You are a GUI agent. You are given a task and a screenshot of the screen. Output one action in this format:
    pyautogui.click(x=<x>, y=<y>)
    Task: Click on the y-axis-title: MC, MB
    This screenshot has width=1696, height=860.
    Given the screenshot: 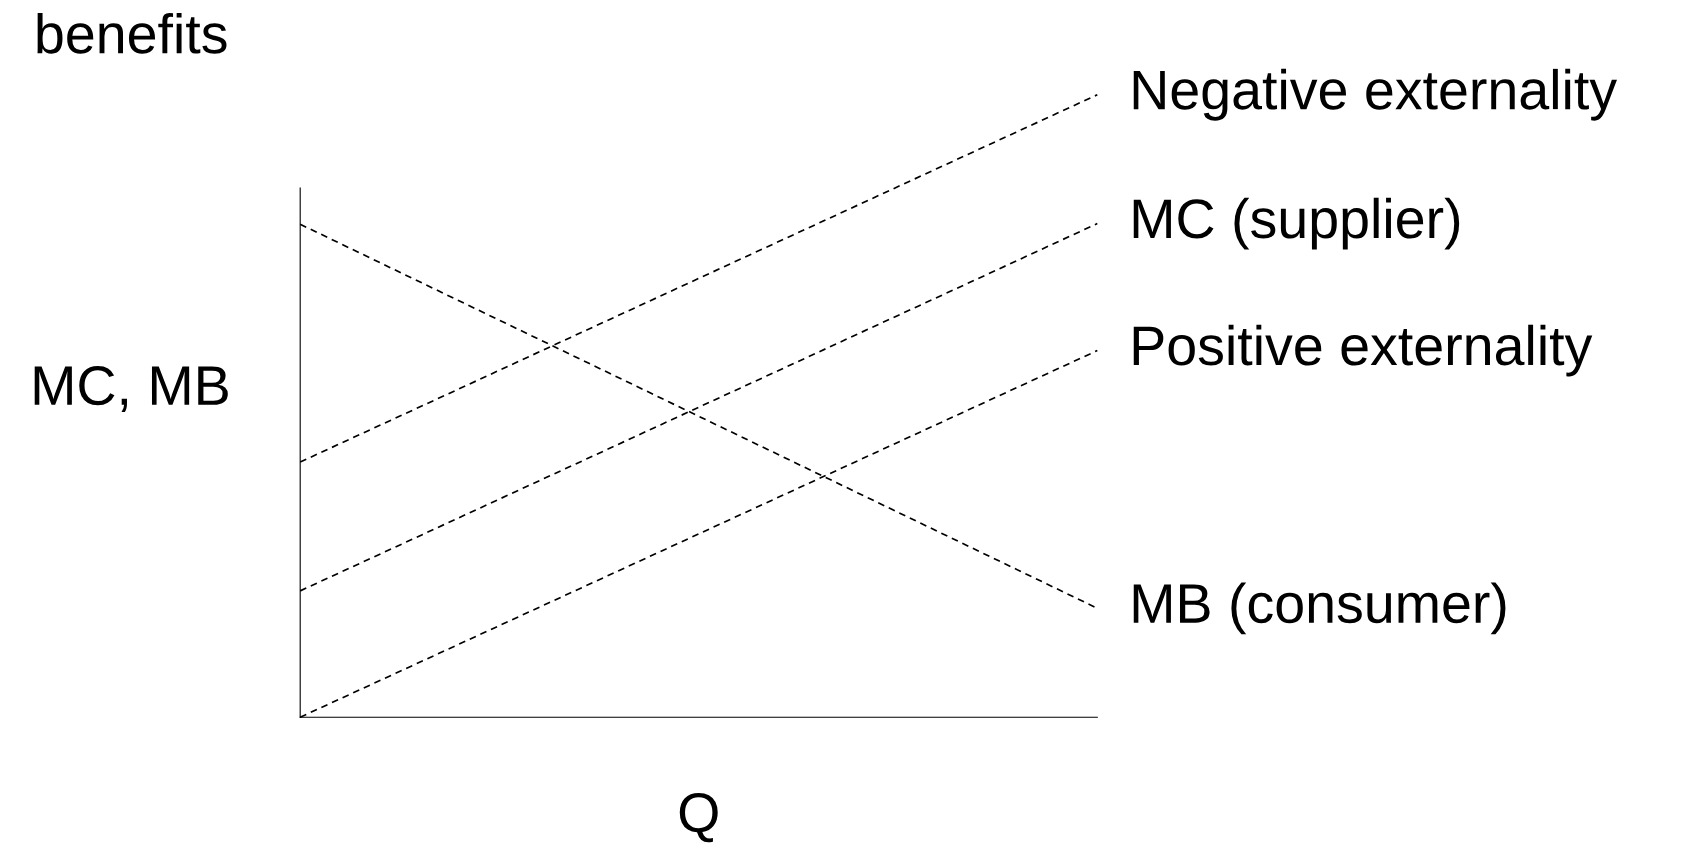 What is the action you would take?
    pyautogui.click(x=131, y=389)
    